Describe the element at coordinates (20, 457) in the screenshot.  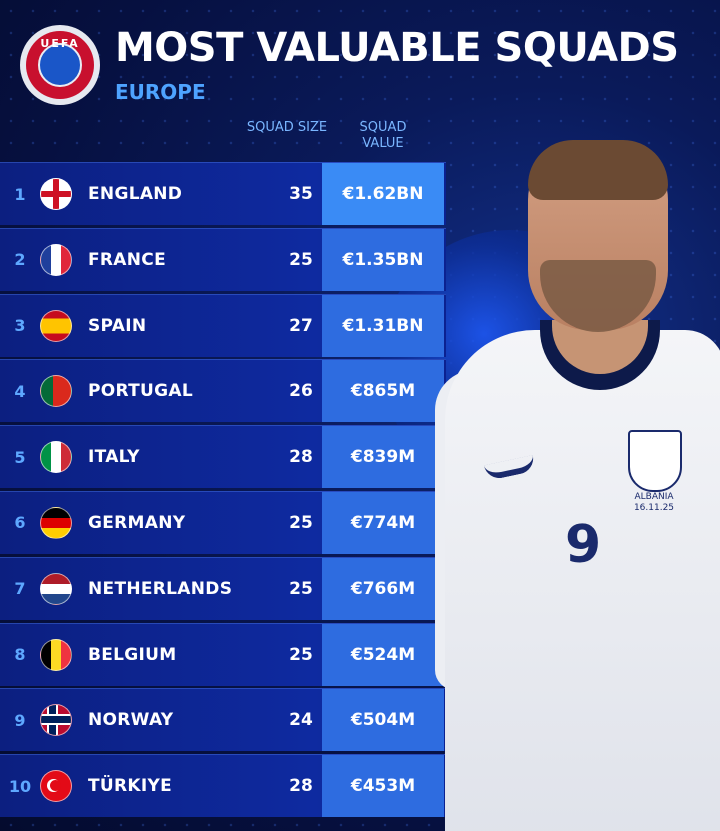
I see `rank-number: 5` at that location.